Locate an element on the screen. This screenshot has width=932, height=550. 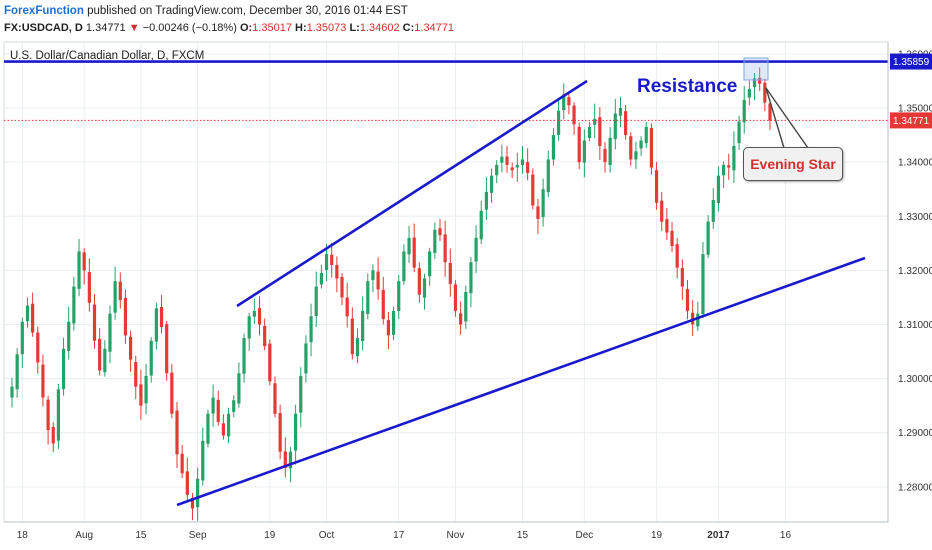
x-tick-label: 18 is located at coordinates (23, 535).